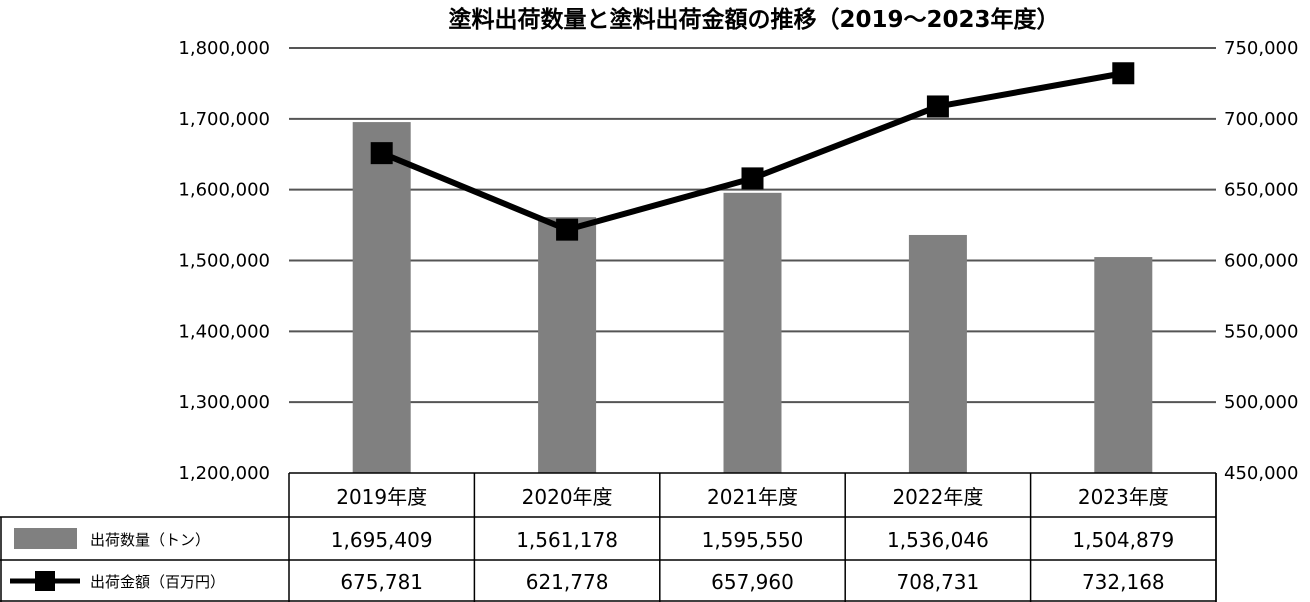 Image resolution: width=1310 pixels, height=602 pixels. I want to click on chart-title: 塗料出荷数量と塗料出荷金額の推移（2019～2023年度）, so click(753, 19).